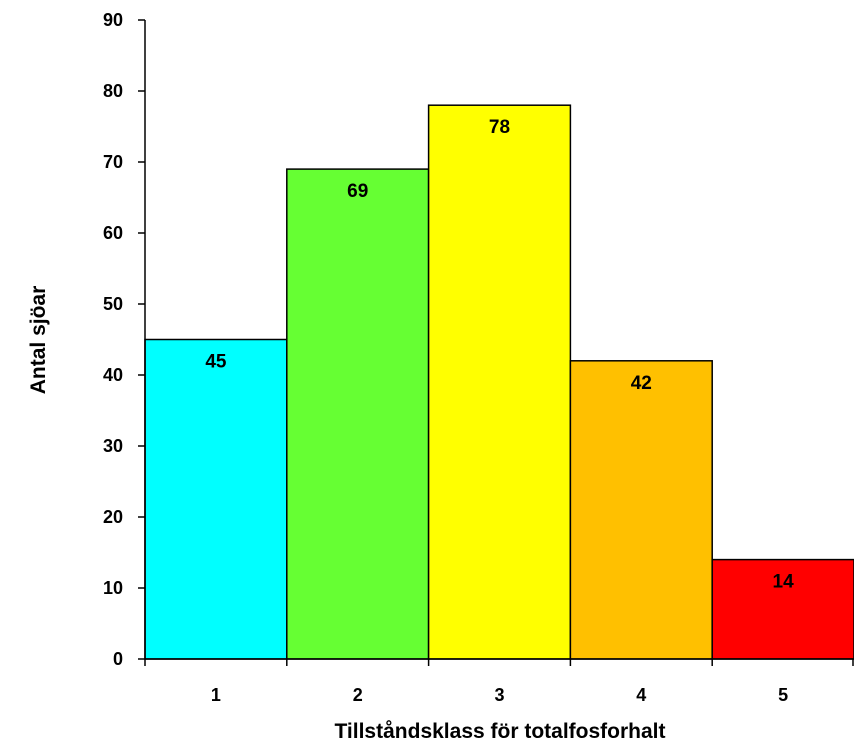 Image resolution: width=854 pixels, height=746 pixels. I want to click on y-tick-label: 60, so click(113, 233).